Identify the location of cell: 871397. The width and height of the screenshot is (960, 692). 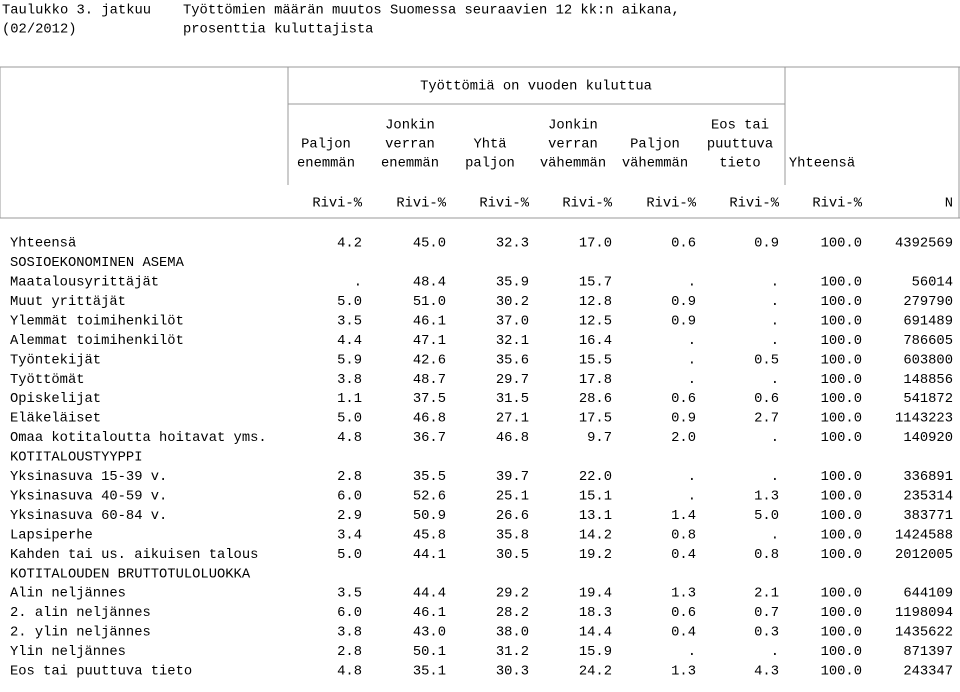
(928, 652).